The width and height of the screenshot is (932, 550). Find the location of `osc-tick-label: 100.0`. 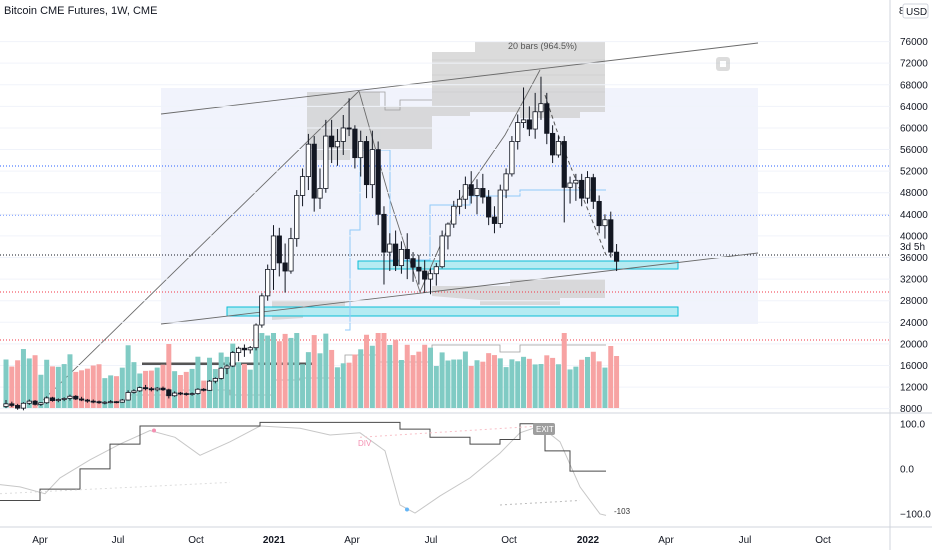

osc-tick-label: 100.0 is located at coordinates (912, 424).